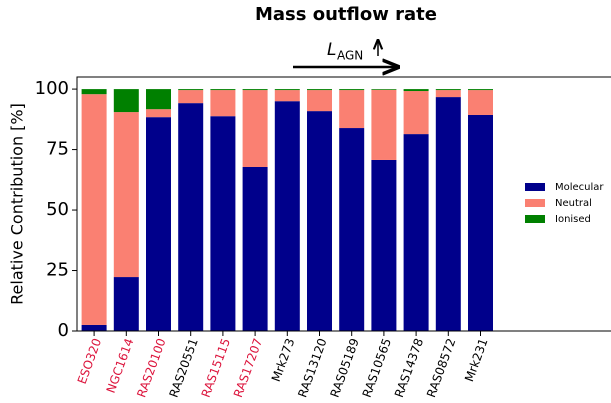  What do you see at coordinates (377, 367) in the screenshot?
I see `x-tick-label: RAS10565` at bounding box center [377, 367].